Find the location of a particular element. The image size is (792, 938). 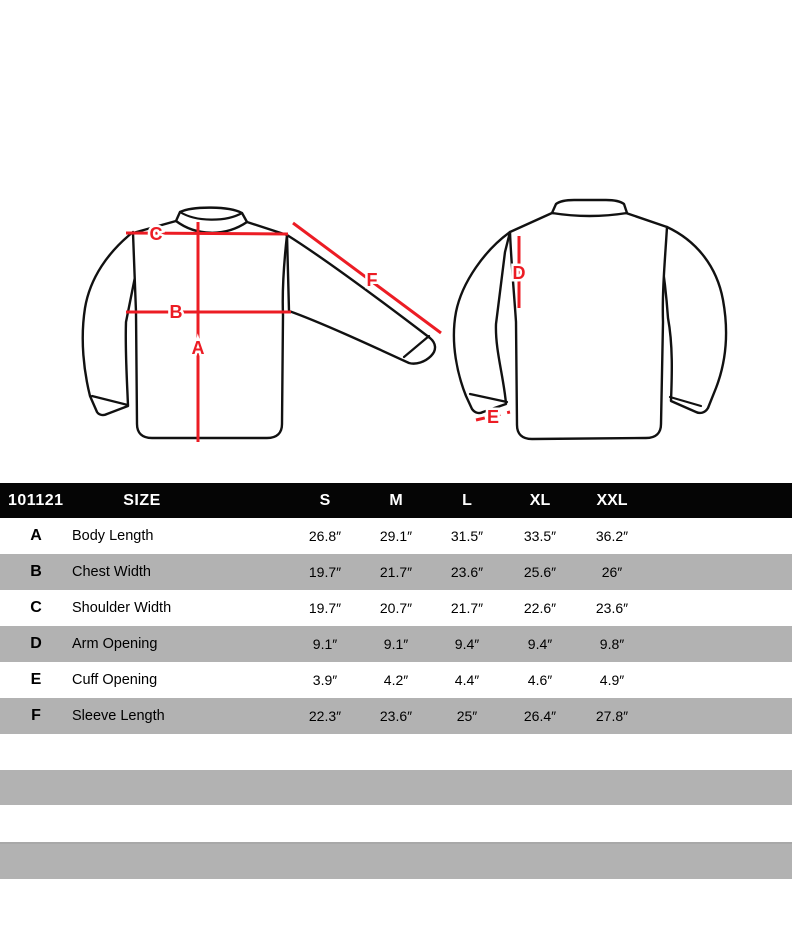

row-value-m: 20.7″ is located at coordinates (396, 608).